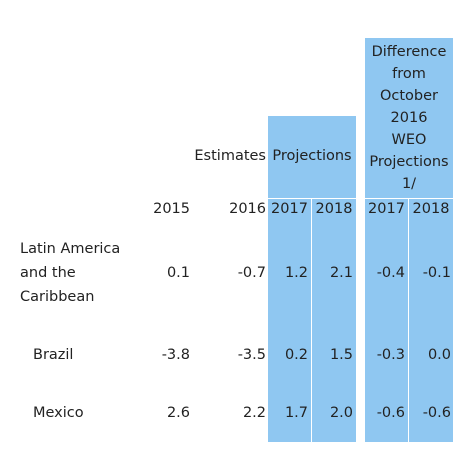 This screenshot has height=457, width=465. What do you see at coordinates (408, 320) in the screenshot?
I see `difference-column-divider` at bounding box center [408, 320].